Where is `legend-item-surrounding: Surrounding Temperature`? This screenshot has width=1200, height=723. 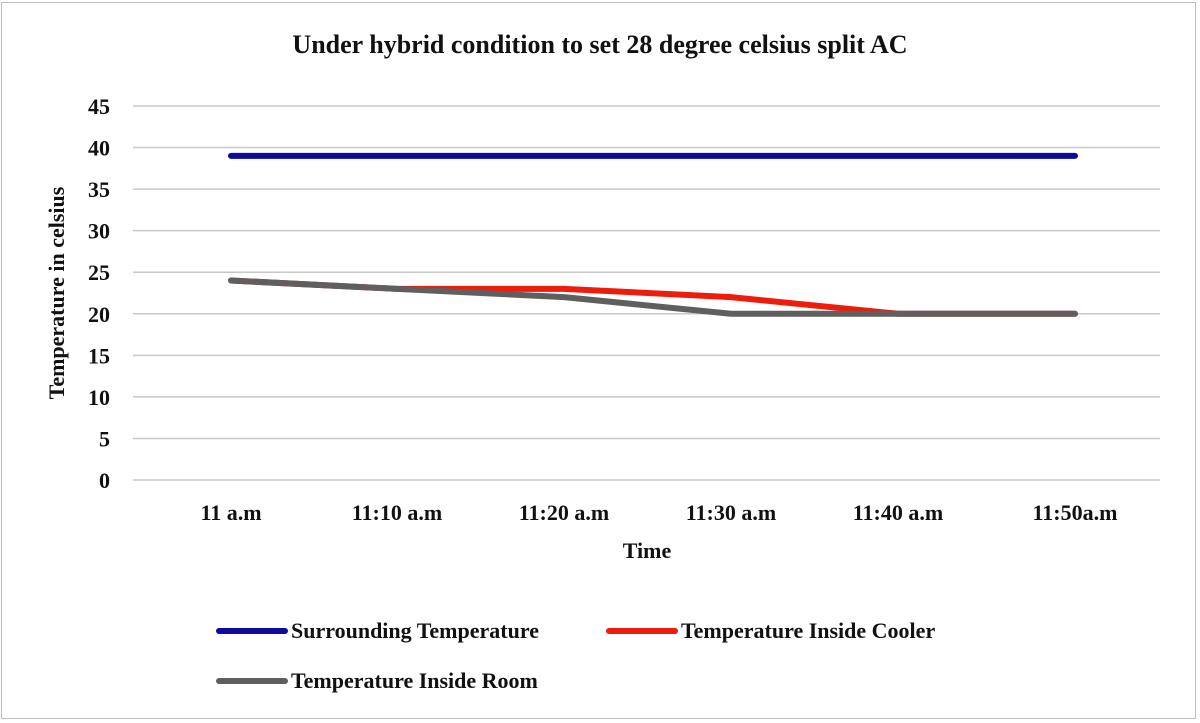
legend-item-surrounding: Surrounding Temperature is located at coordinates (377, 631).